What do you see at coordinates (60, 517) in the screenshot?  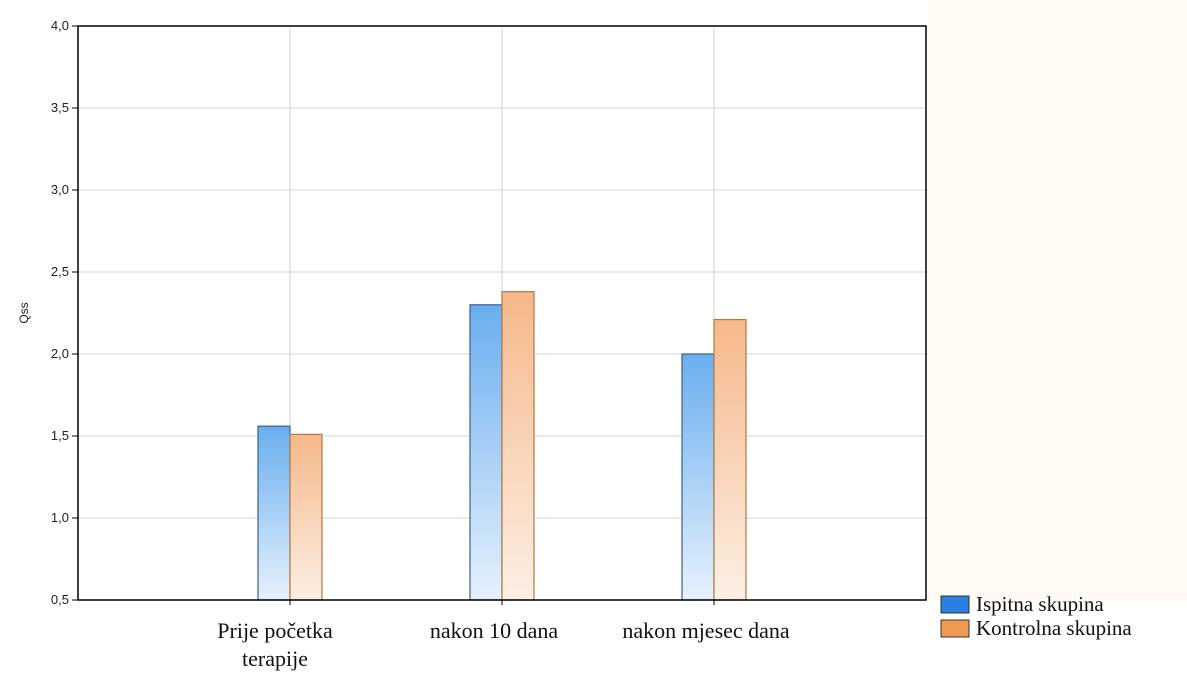 I see `y-tick-label: 1,0` at bounding box center [60, 517].